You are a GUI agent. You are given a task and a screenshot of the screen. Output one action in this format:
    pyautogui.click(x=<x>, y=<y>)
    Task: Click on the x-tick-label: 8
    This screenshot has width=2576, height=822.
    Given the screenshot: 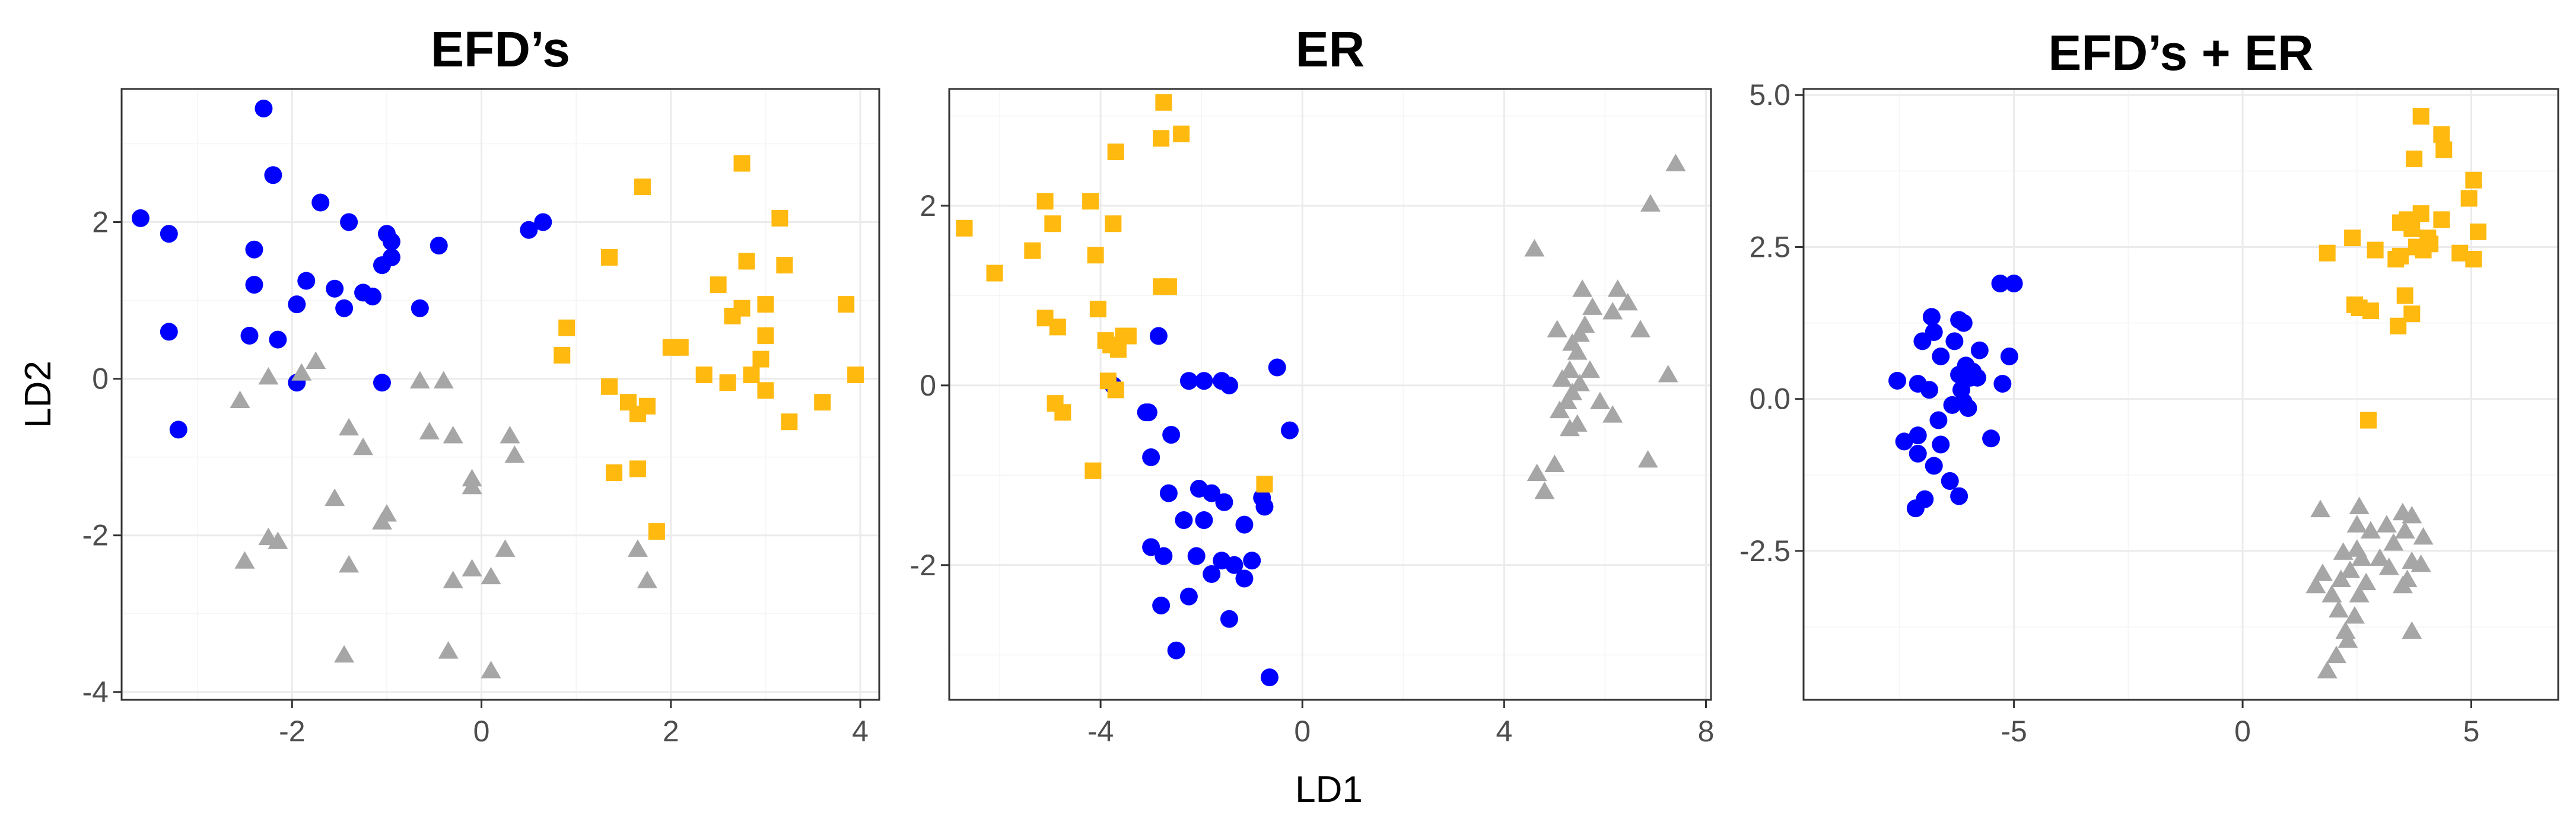 What is the action you would take?
    pyautogui.click(x=1706, y=731)
    